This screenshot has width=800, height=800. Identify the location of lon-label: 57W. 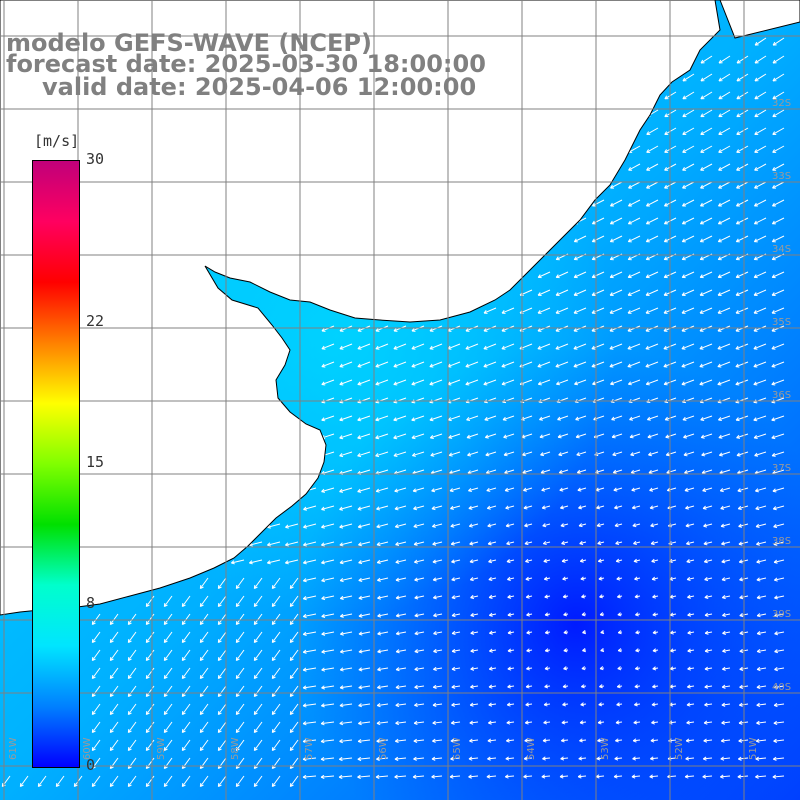
(309, 748).